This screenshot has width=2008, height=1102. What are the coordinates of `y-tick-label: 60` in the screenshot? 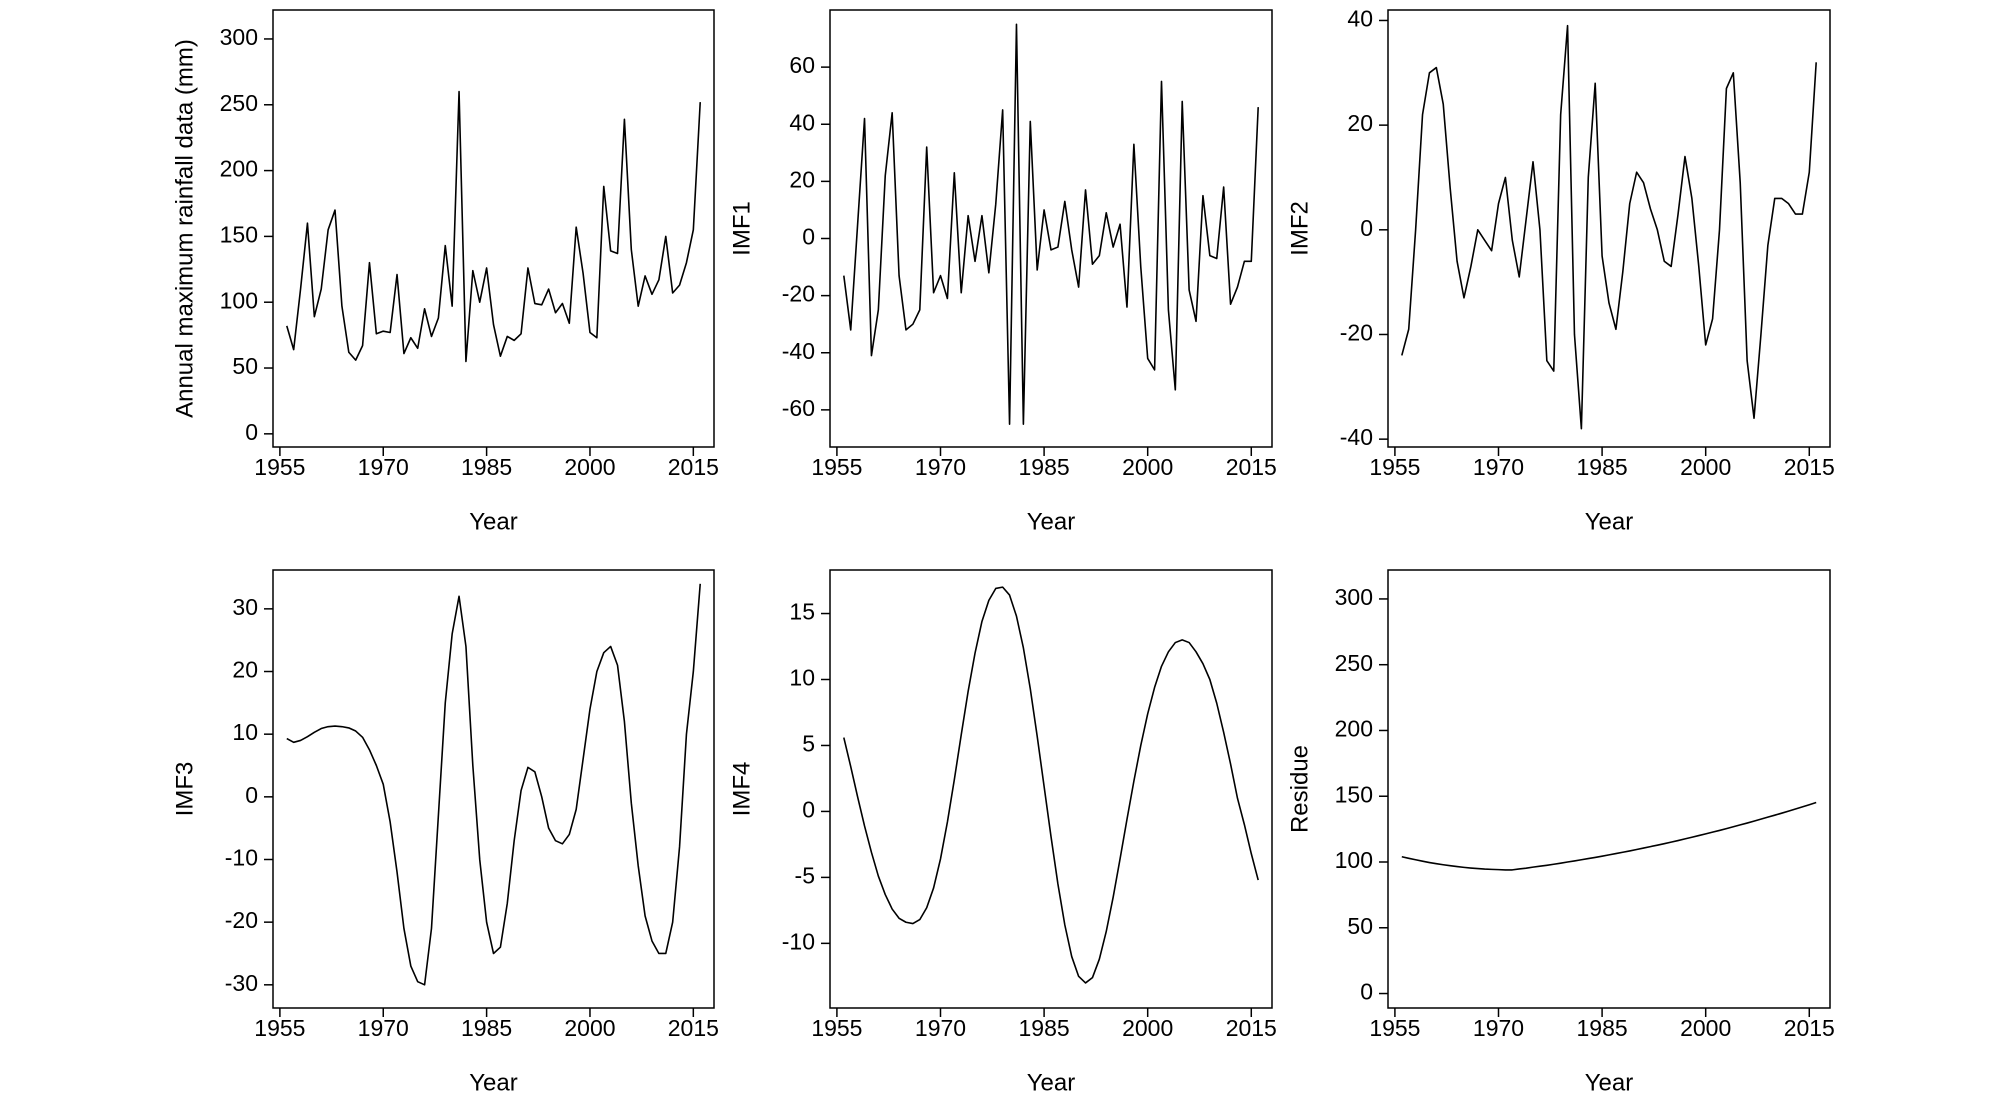 It's located at (802, 65).